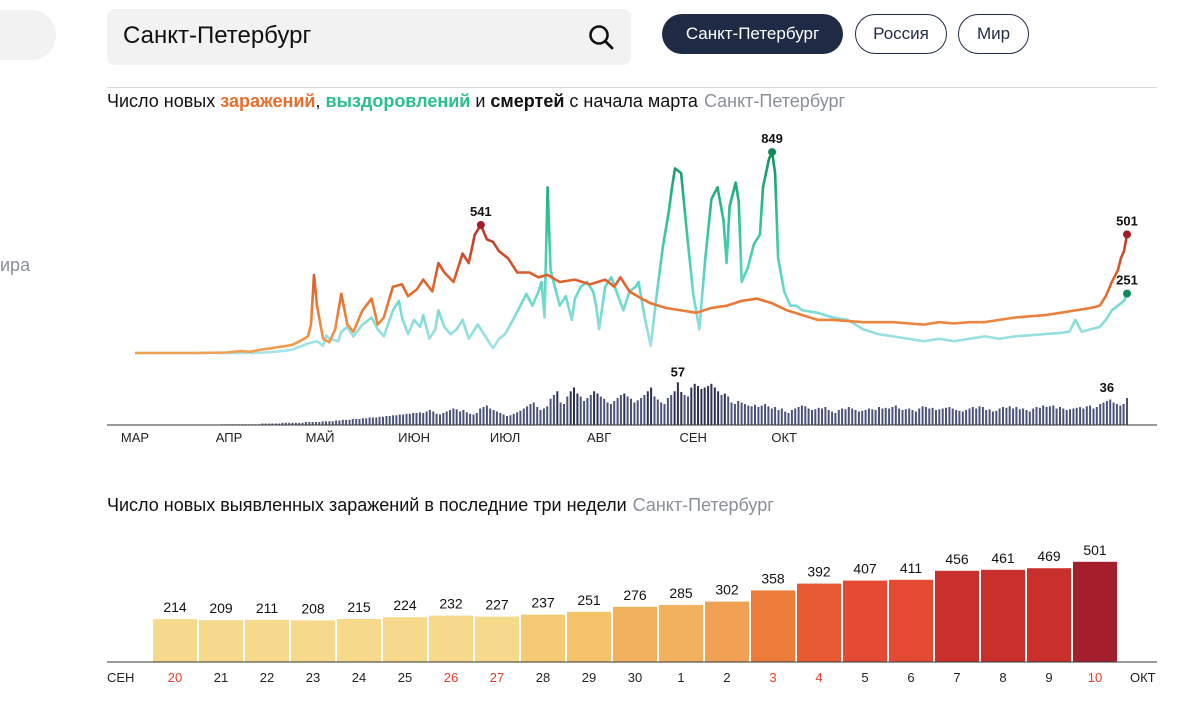 Image resolution: width=1200 pixels, height=708 pixels. I want to click on search-box: Санкт-Петербург, so click(369, 37).